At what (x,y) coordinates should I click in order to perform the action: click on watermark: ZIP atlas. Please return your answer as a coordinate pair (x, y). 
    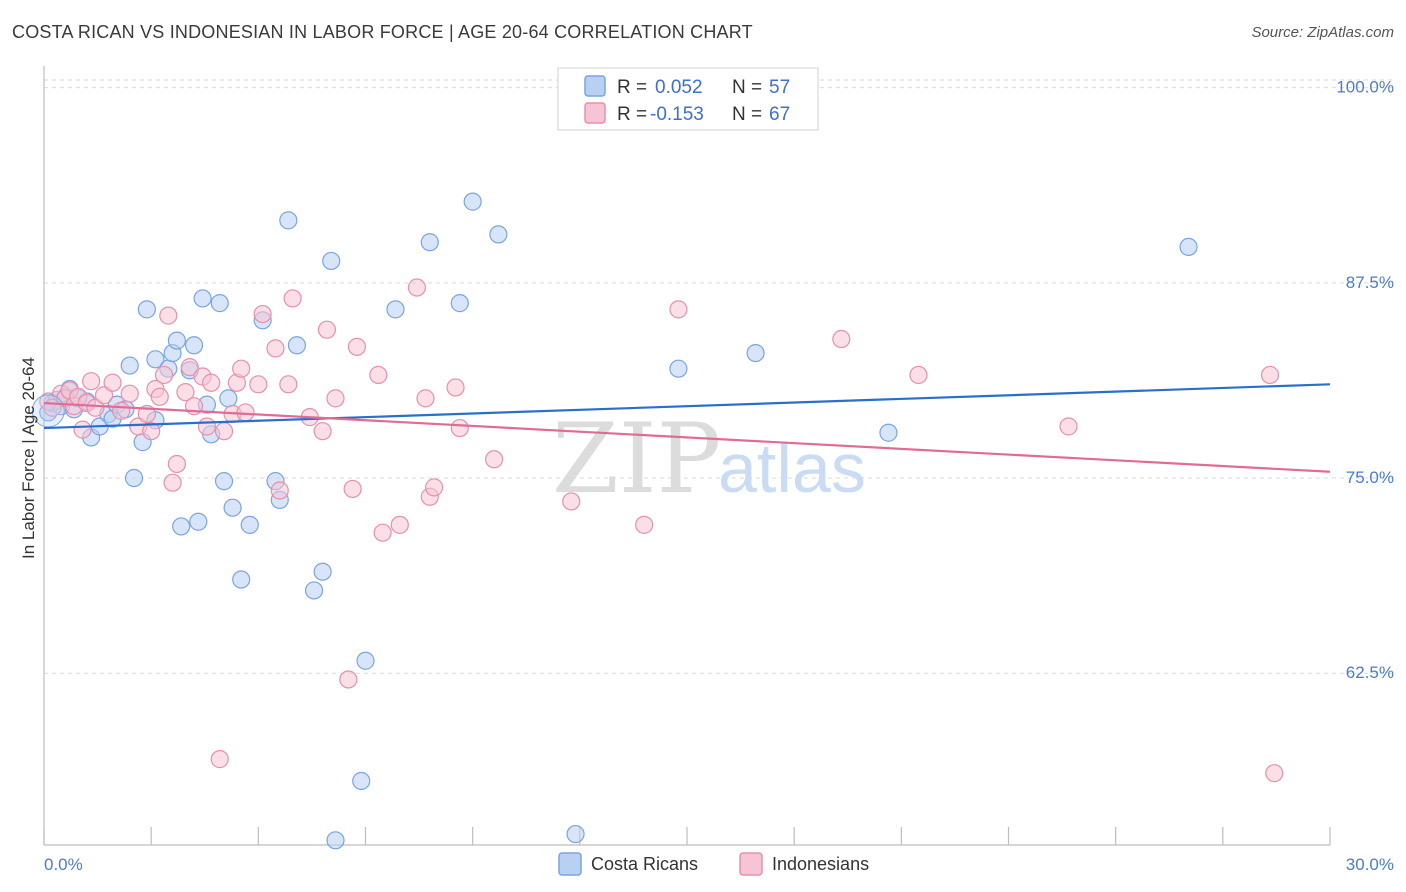
    Looking at the image, I should click on (709, 459).